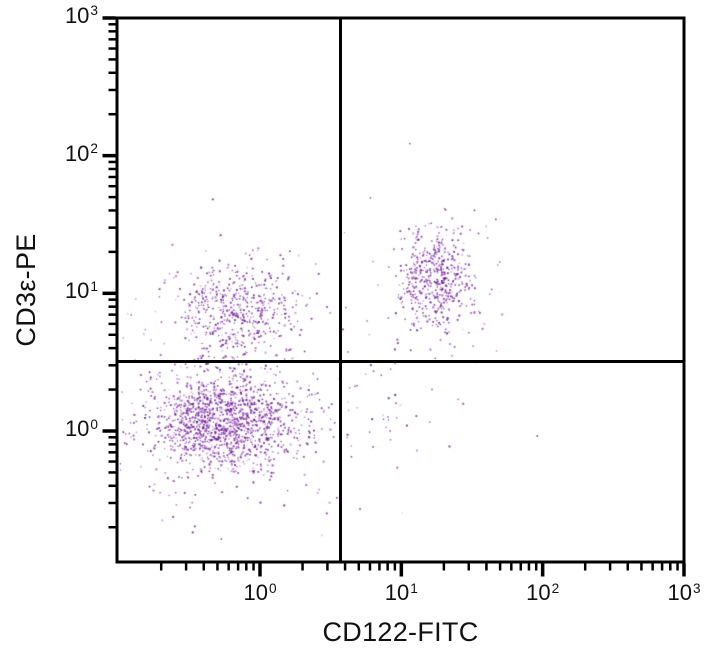 Image resolution: width=713 pixels, height=666 pixels. I want to click on y-tick-label: 10³, so click(81, 15).